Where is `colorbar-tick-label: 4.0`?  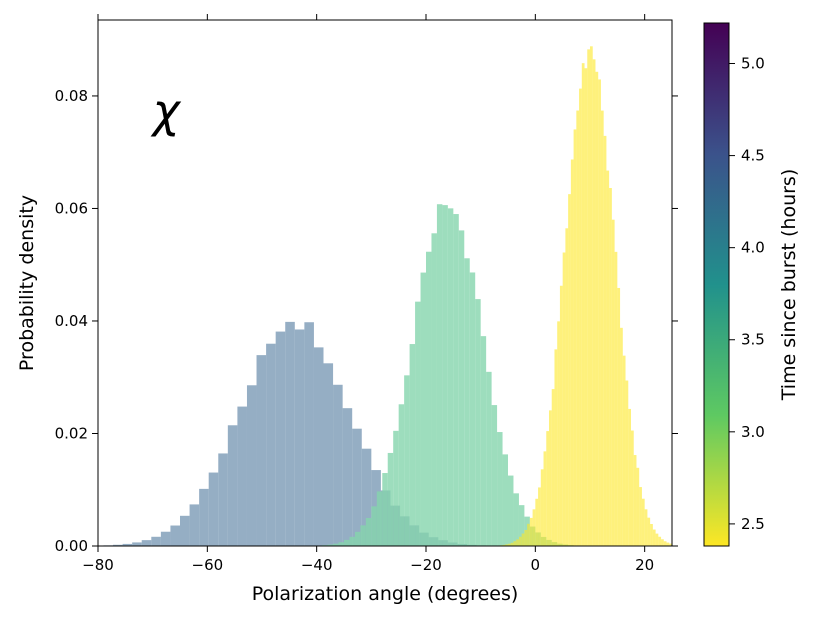 colorbar-tick-label: 4.0 is located at coordinates (753, 248).